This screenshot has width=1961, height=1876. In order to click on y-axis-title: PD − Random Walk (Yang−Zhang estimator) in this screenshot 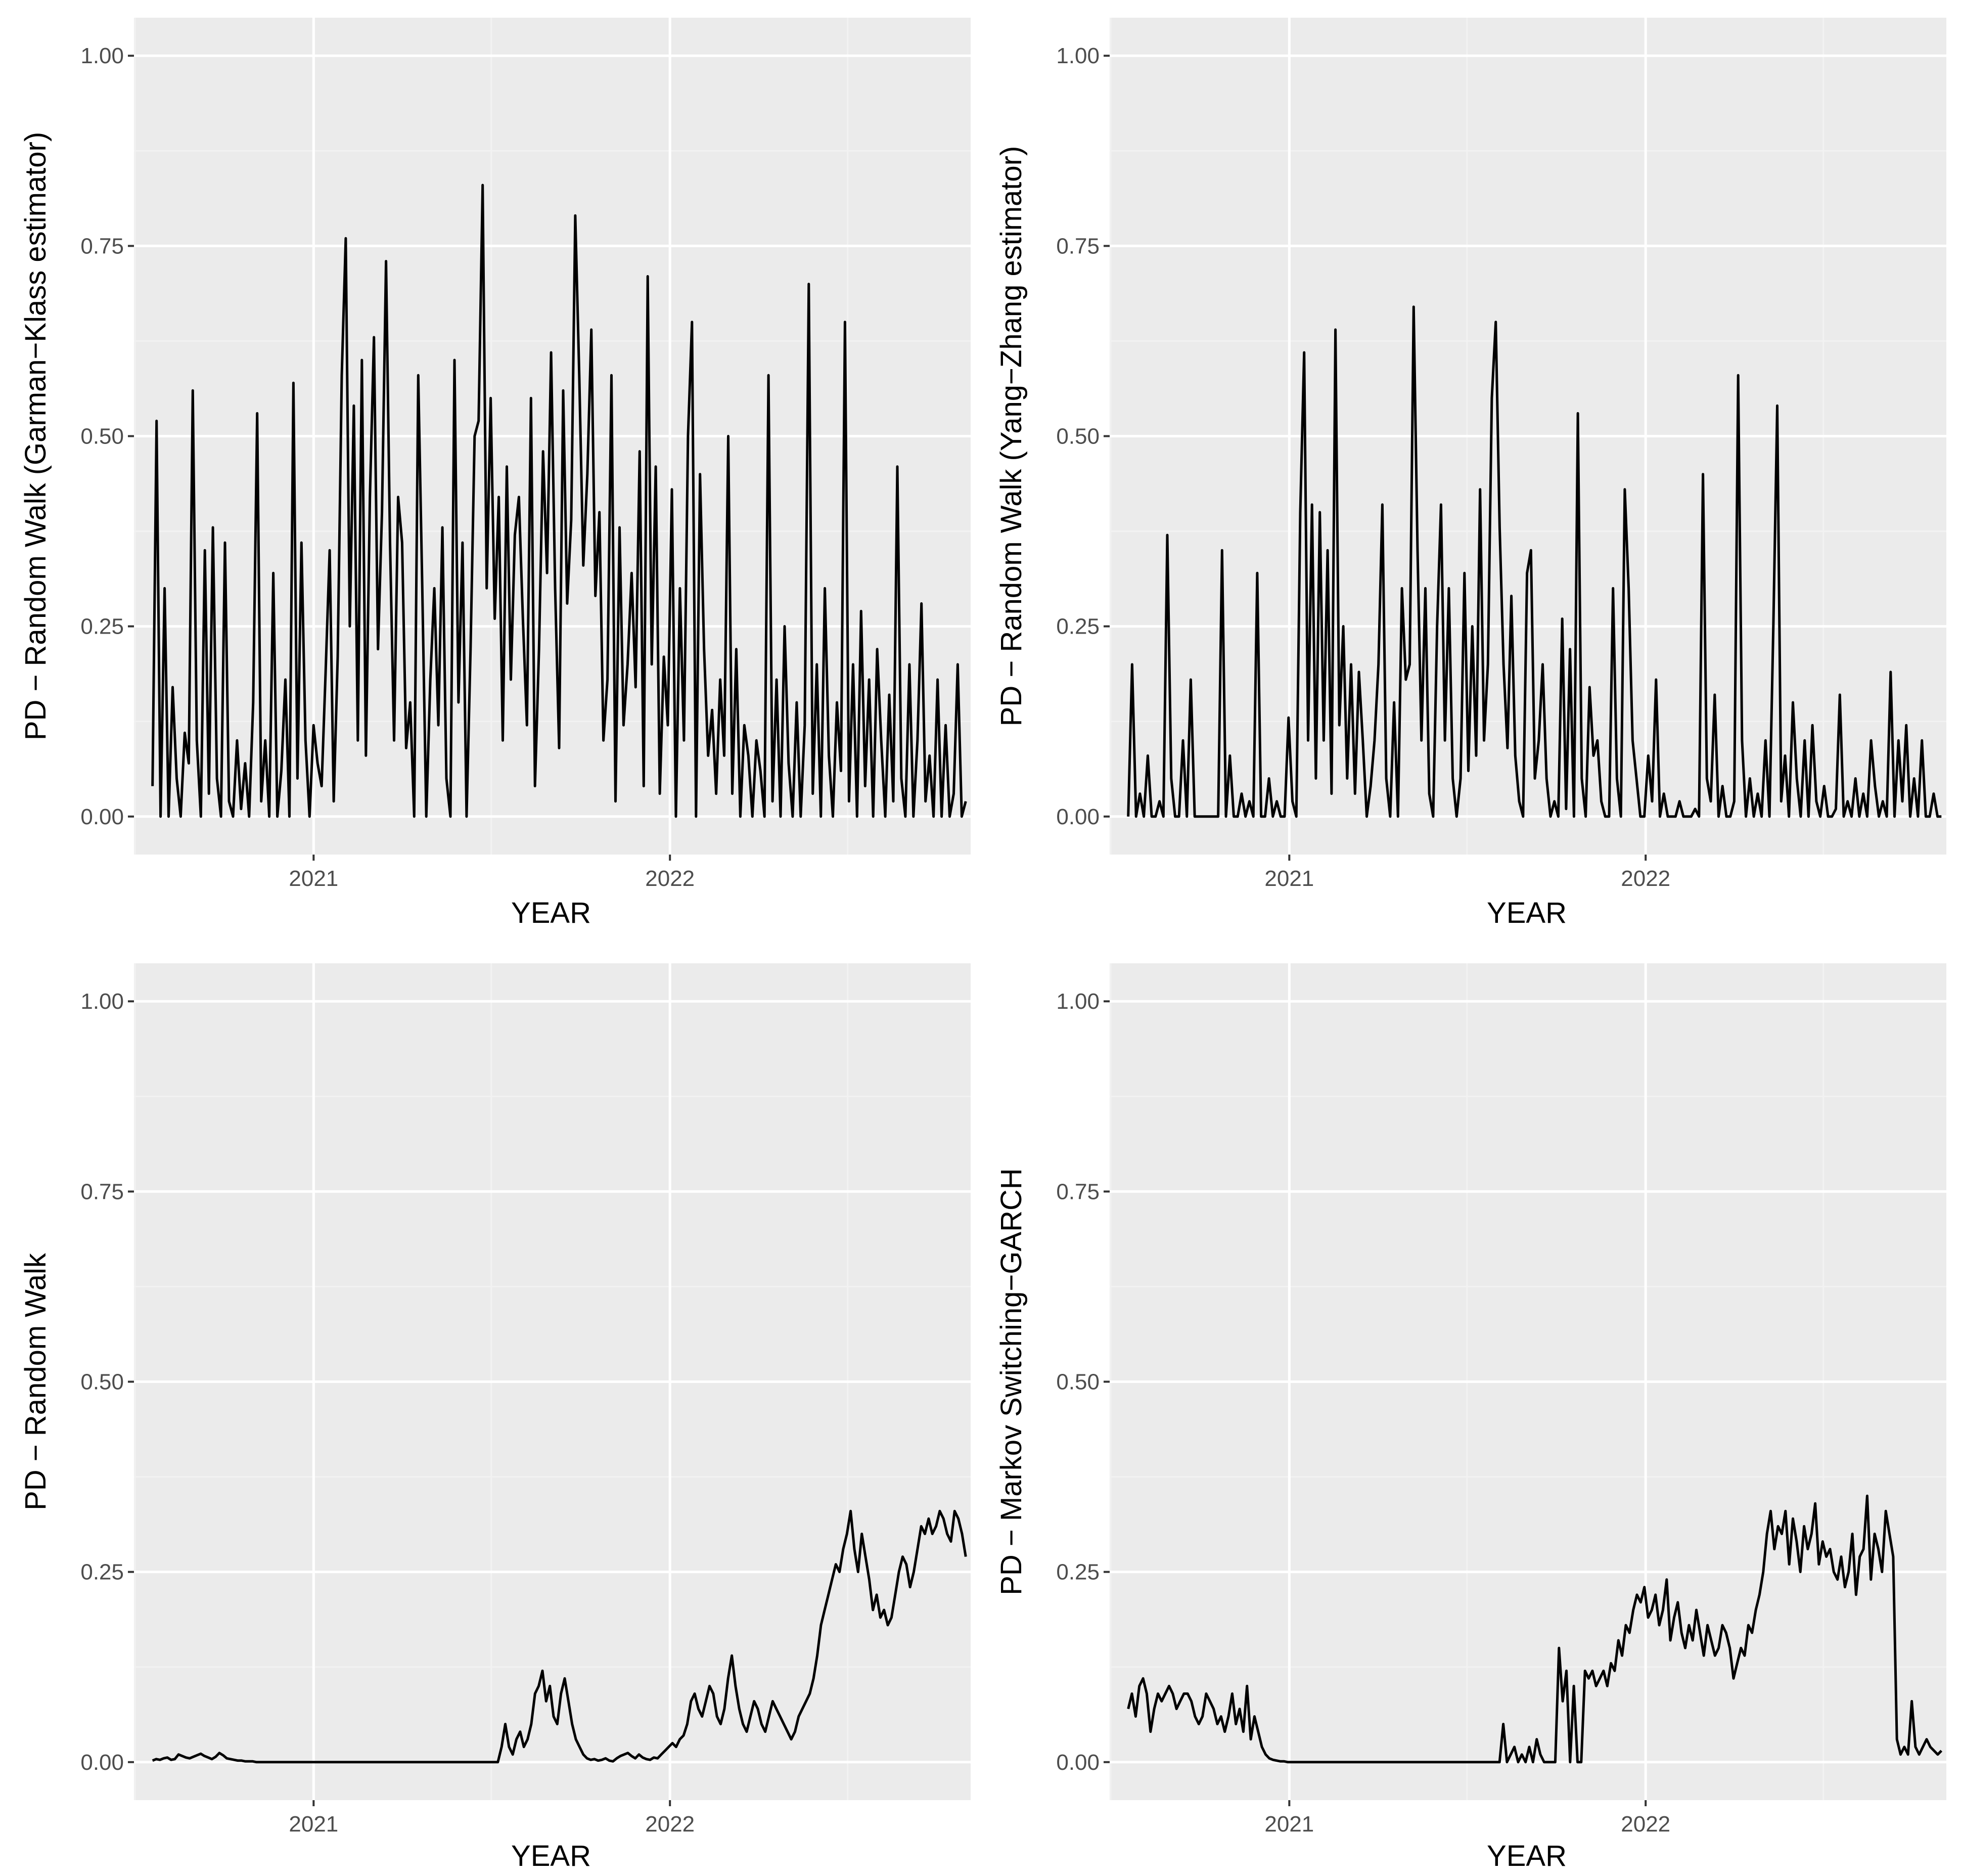, I will do `click(1011, 436)`.